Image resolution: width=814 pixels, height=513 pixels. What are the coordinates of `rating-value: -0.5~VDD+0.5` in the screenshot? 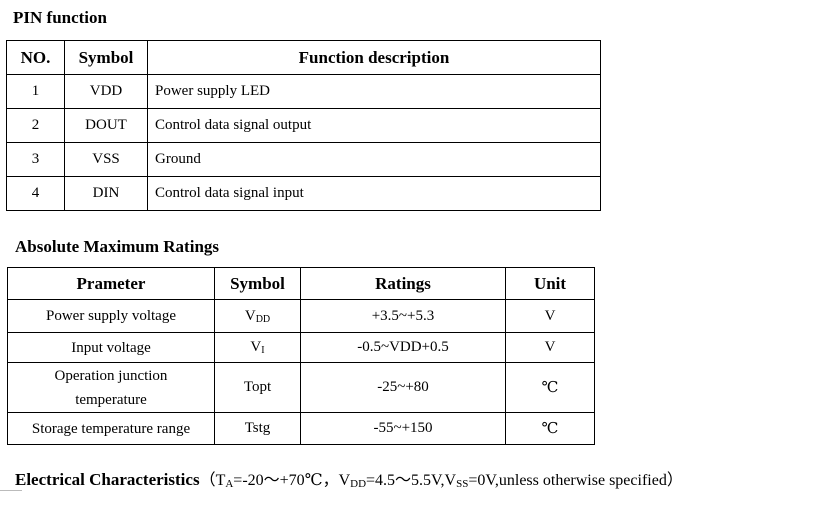 It's located at (403, 347).